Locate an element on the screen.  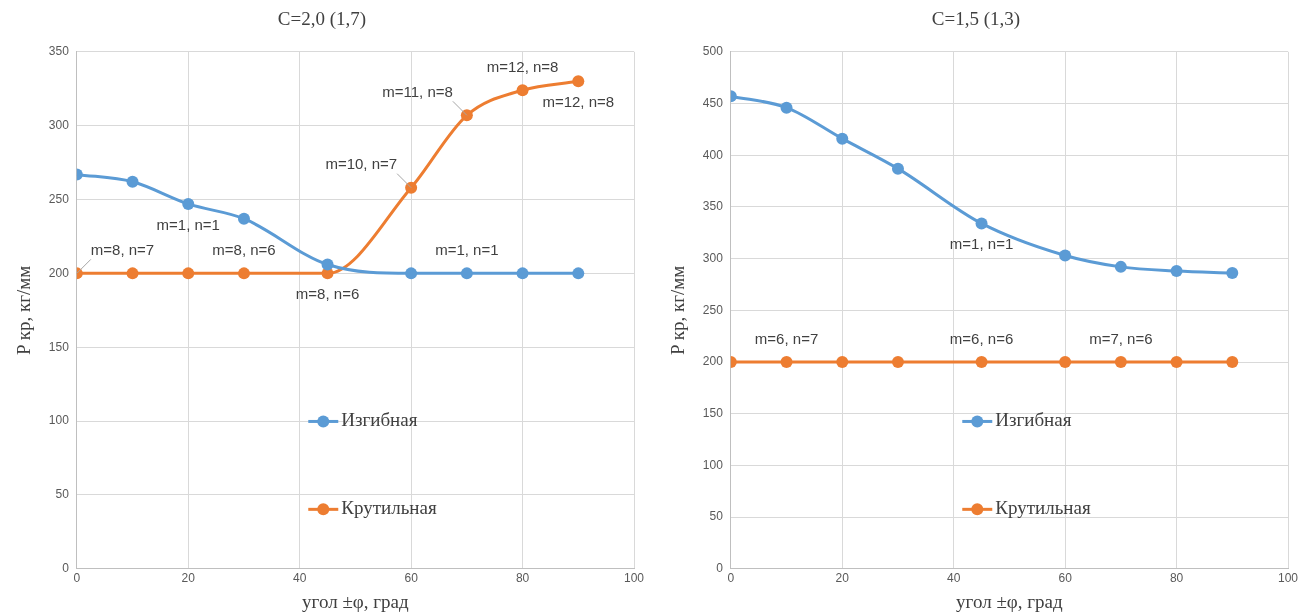
chart-title: C=1,5 (1,3) is located at coordinates (976, 19).